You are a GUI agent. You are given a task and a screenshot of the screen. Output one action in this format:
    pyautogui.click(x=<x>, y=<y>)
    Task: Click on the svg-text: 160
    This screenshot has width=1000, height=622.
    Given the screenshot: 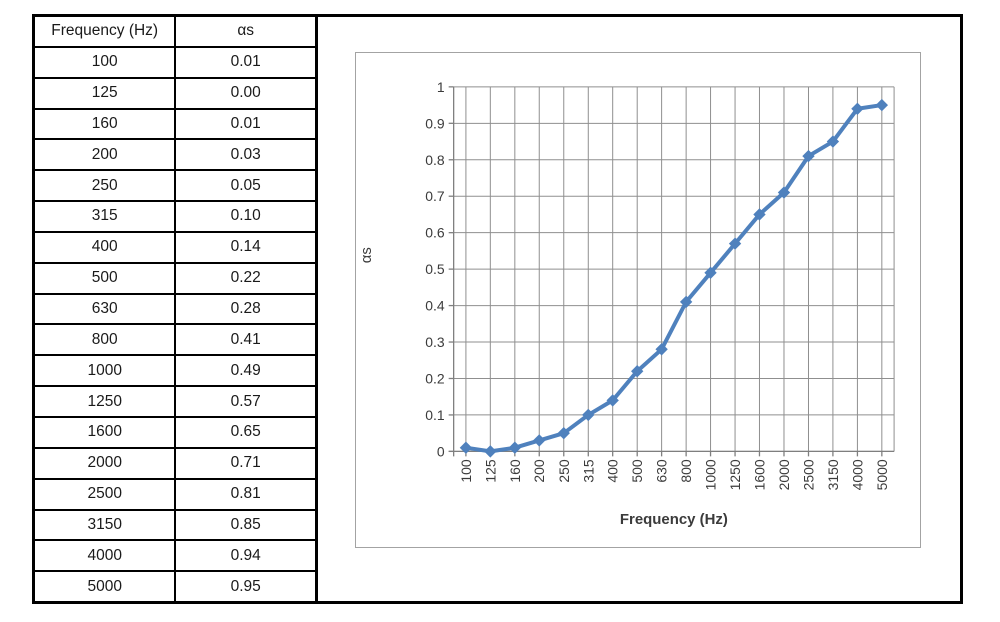 What is the action you would take?
    pyautogui.click(x=515, y=470)
    